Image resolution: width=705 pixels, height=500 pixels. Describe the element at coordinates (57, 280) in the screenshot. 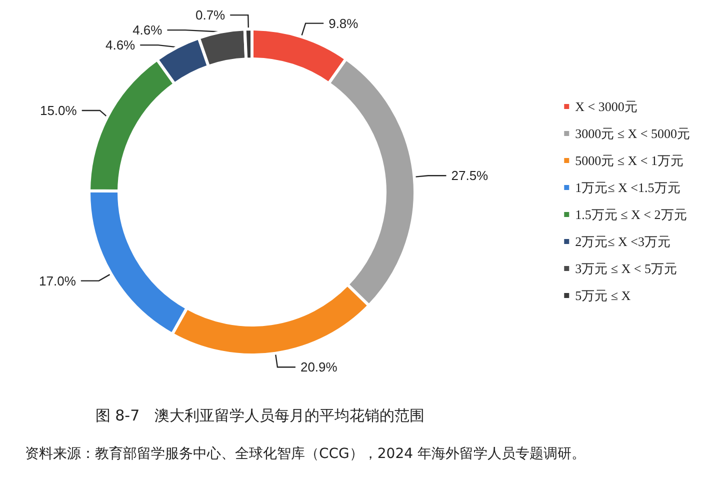

I see `data-label: 17.0%` at that location.